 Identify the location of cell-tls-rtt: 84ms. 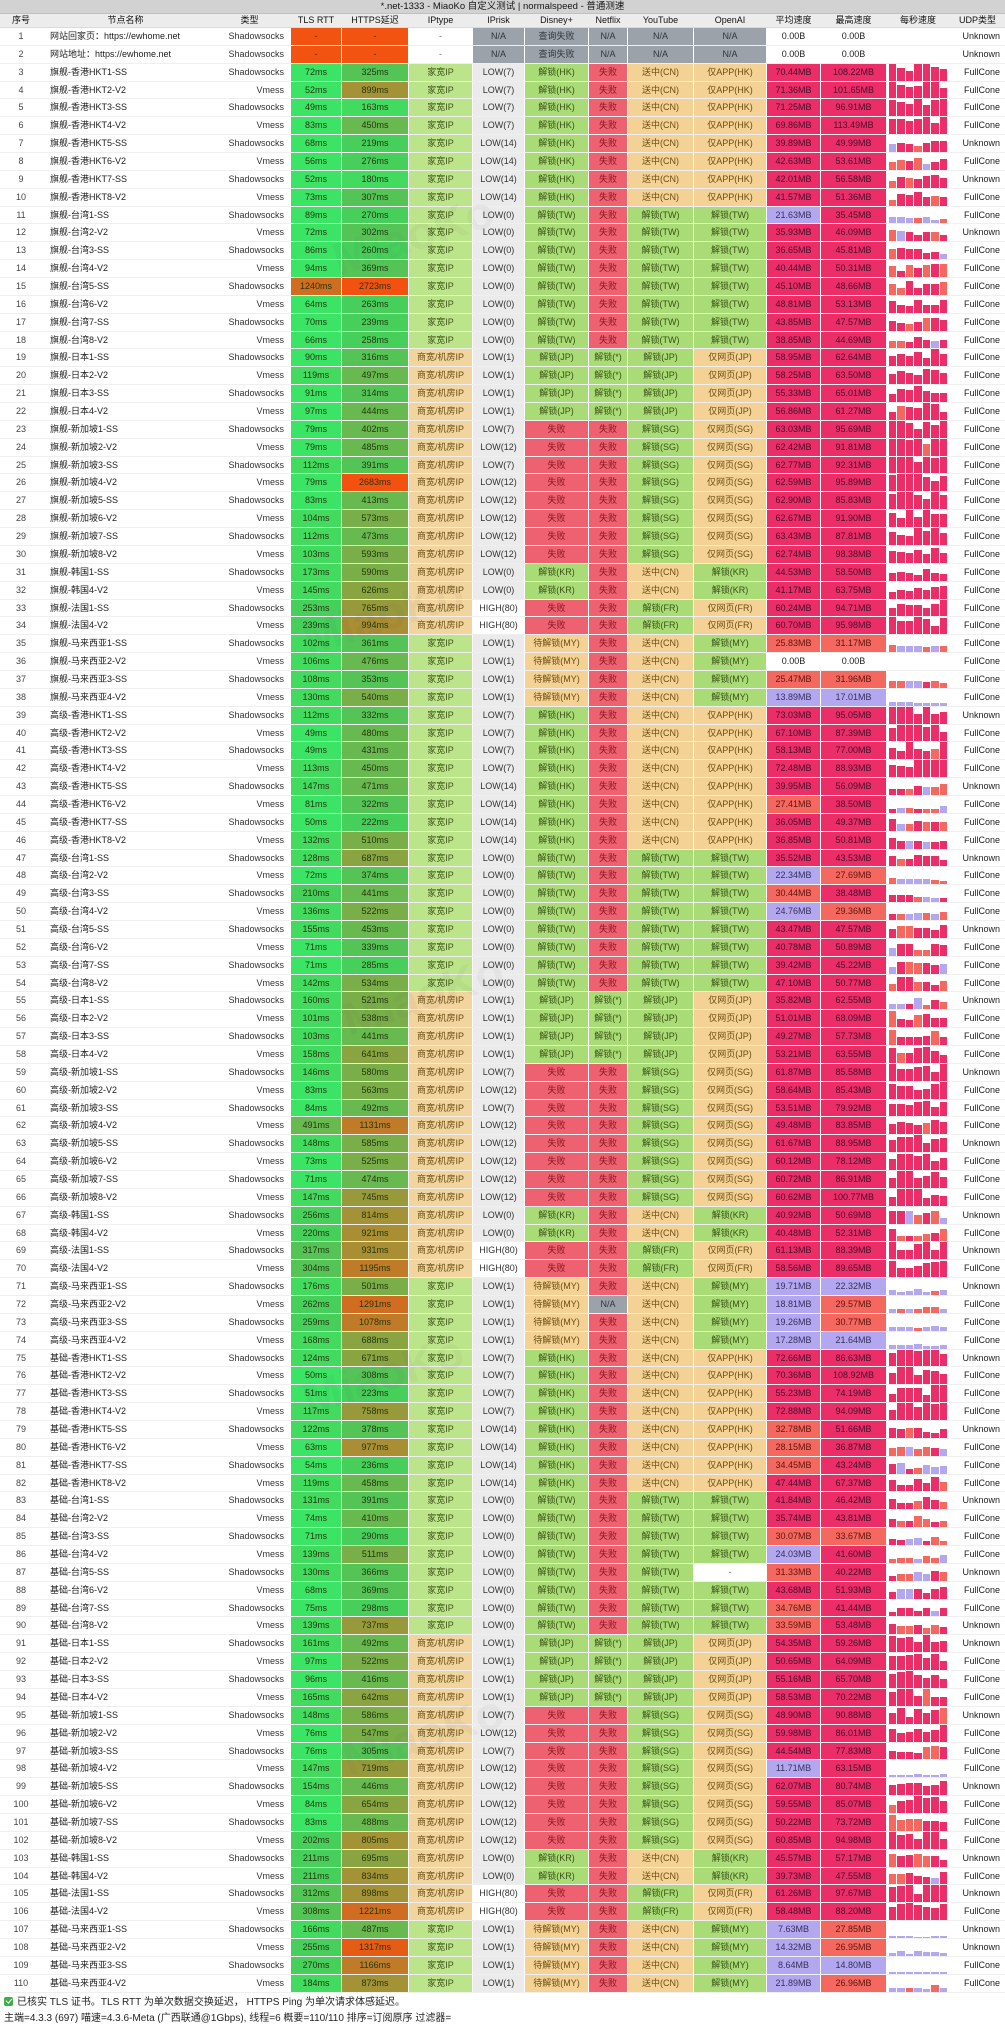
(316, 1804).